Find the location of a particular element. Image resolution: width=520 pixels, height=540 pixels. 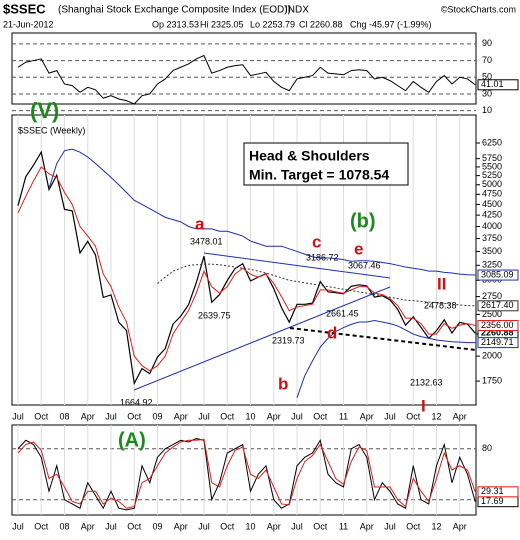

callout: Head & Shoulders is located at coordinates (309, 156).